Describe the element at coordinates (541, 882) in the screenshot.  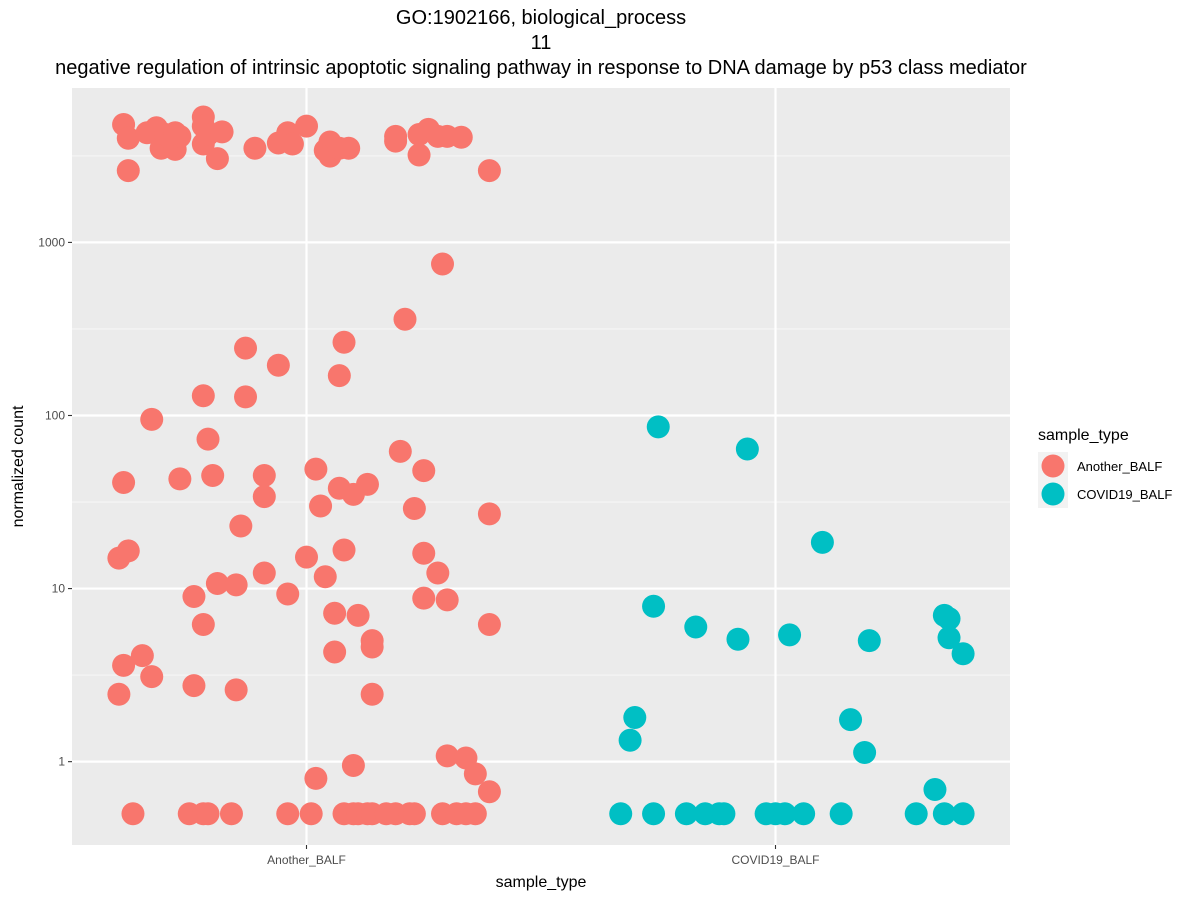
I see `x-axis-title: sample_type` at that location.